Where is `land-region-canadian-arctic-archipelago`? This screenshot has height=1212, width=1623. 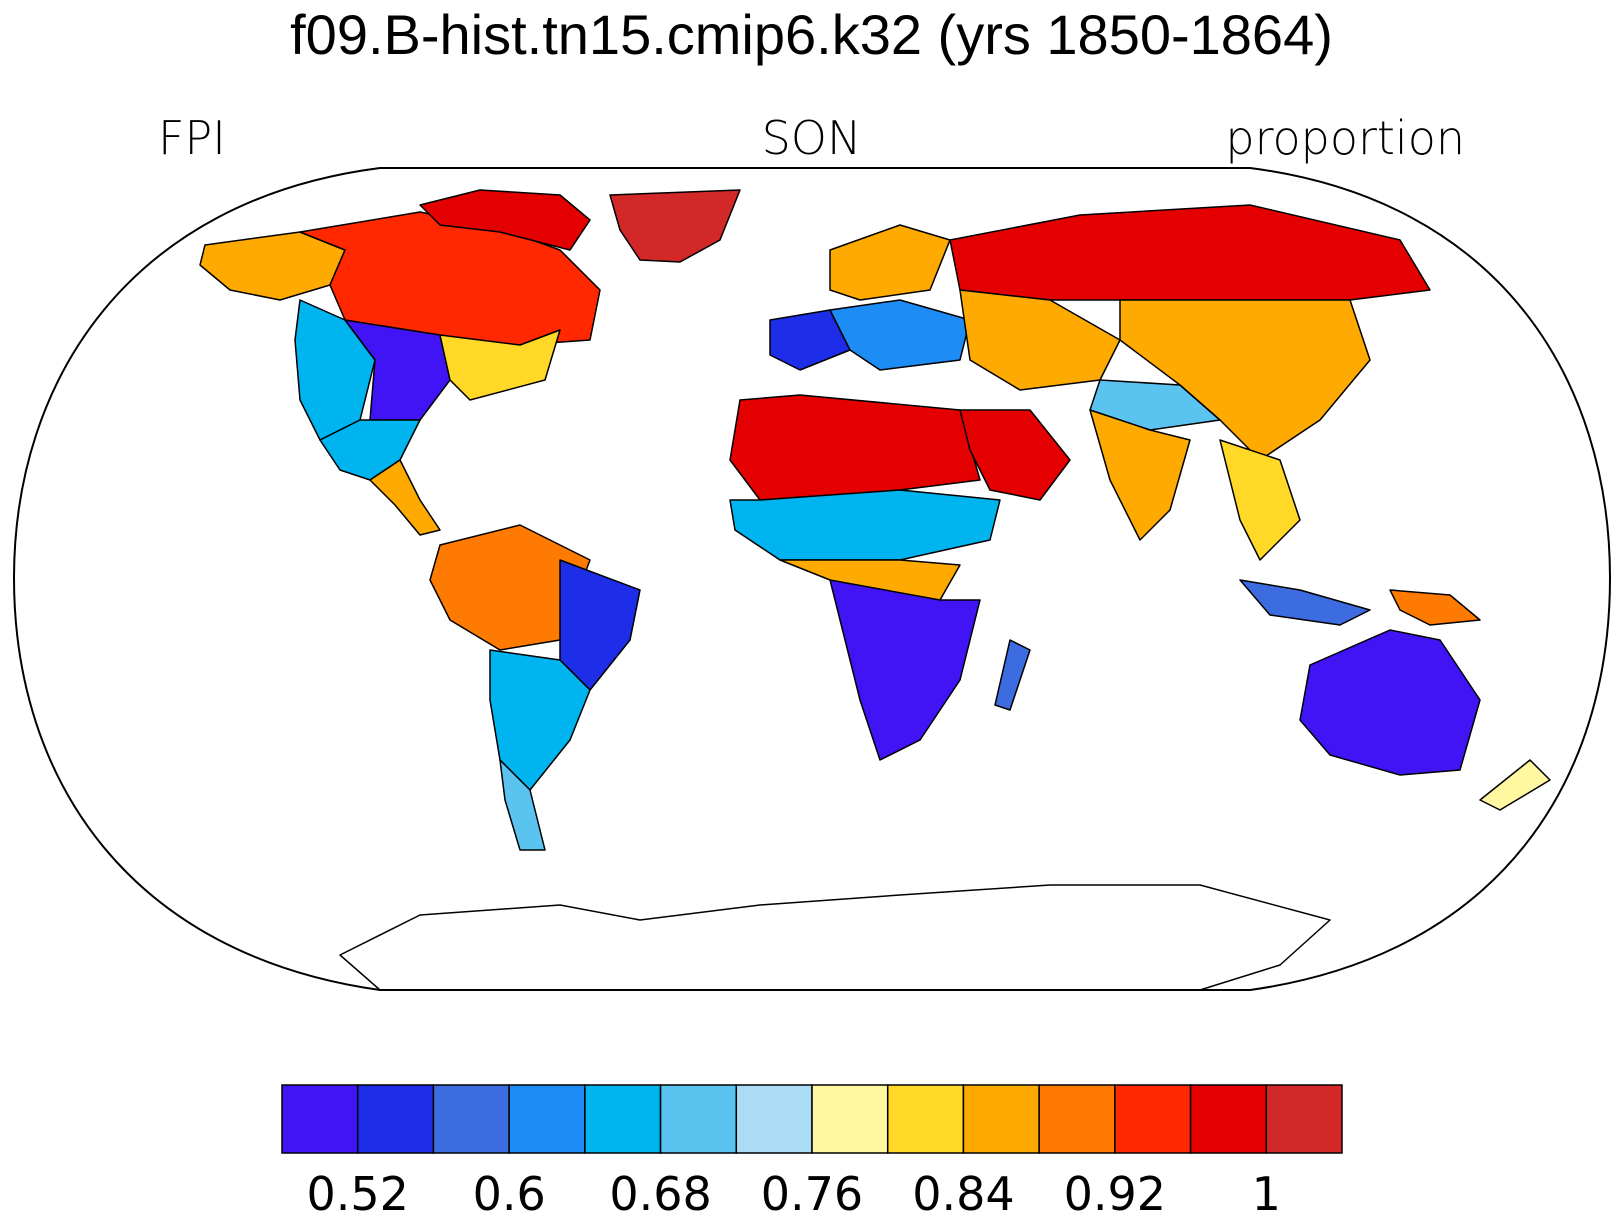
land-region-canadian-arctic-archipelago is located at coordinates (505, 220).